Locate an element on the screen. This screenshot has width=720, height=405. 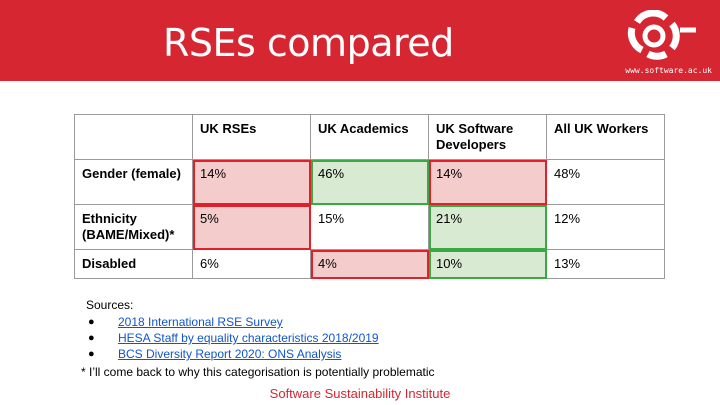
row-label: Disabled is located at coordinates (133, 264).